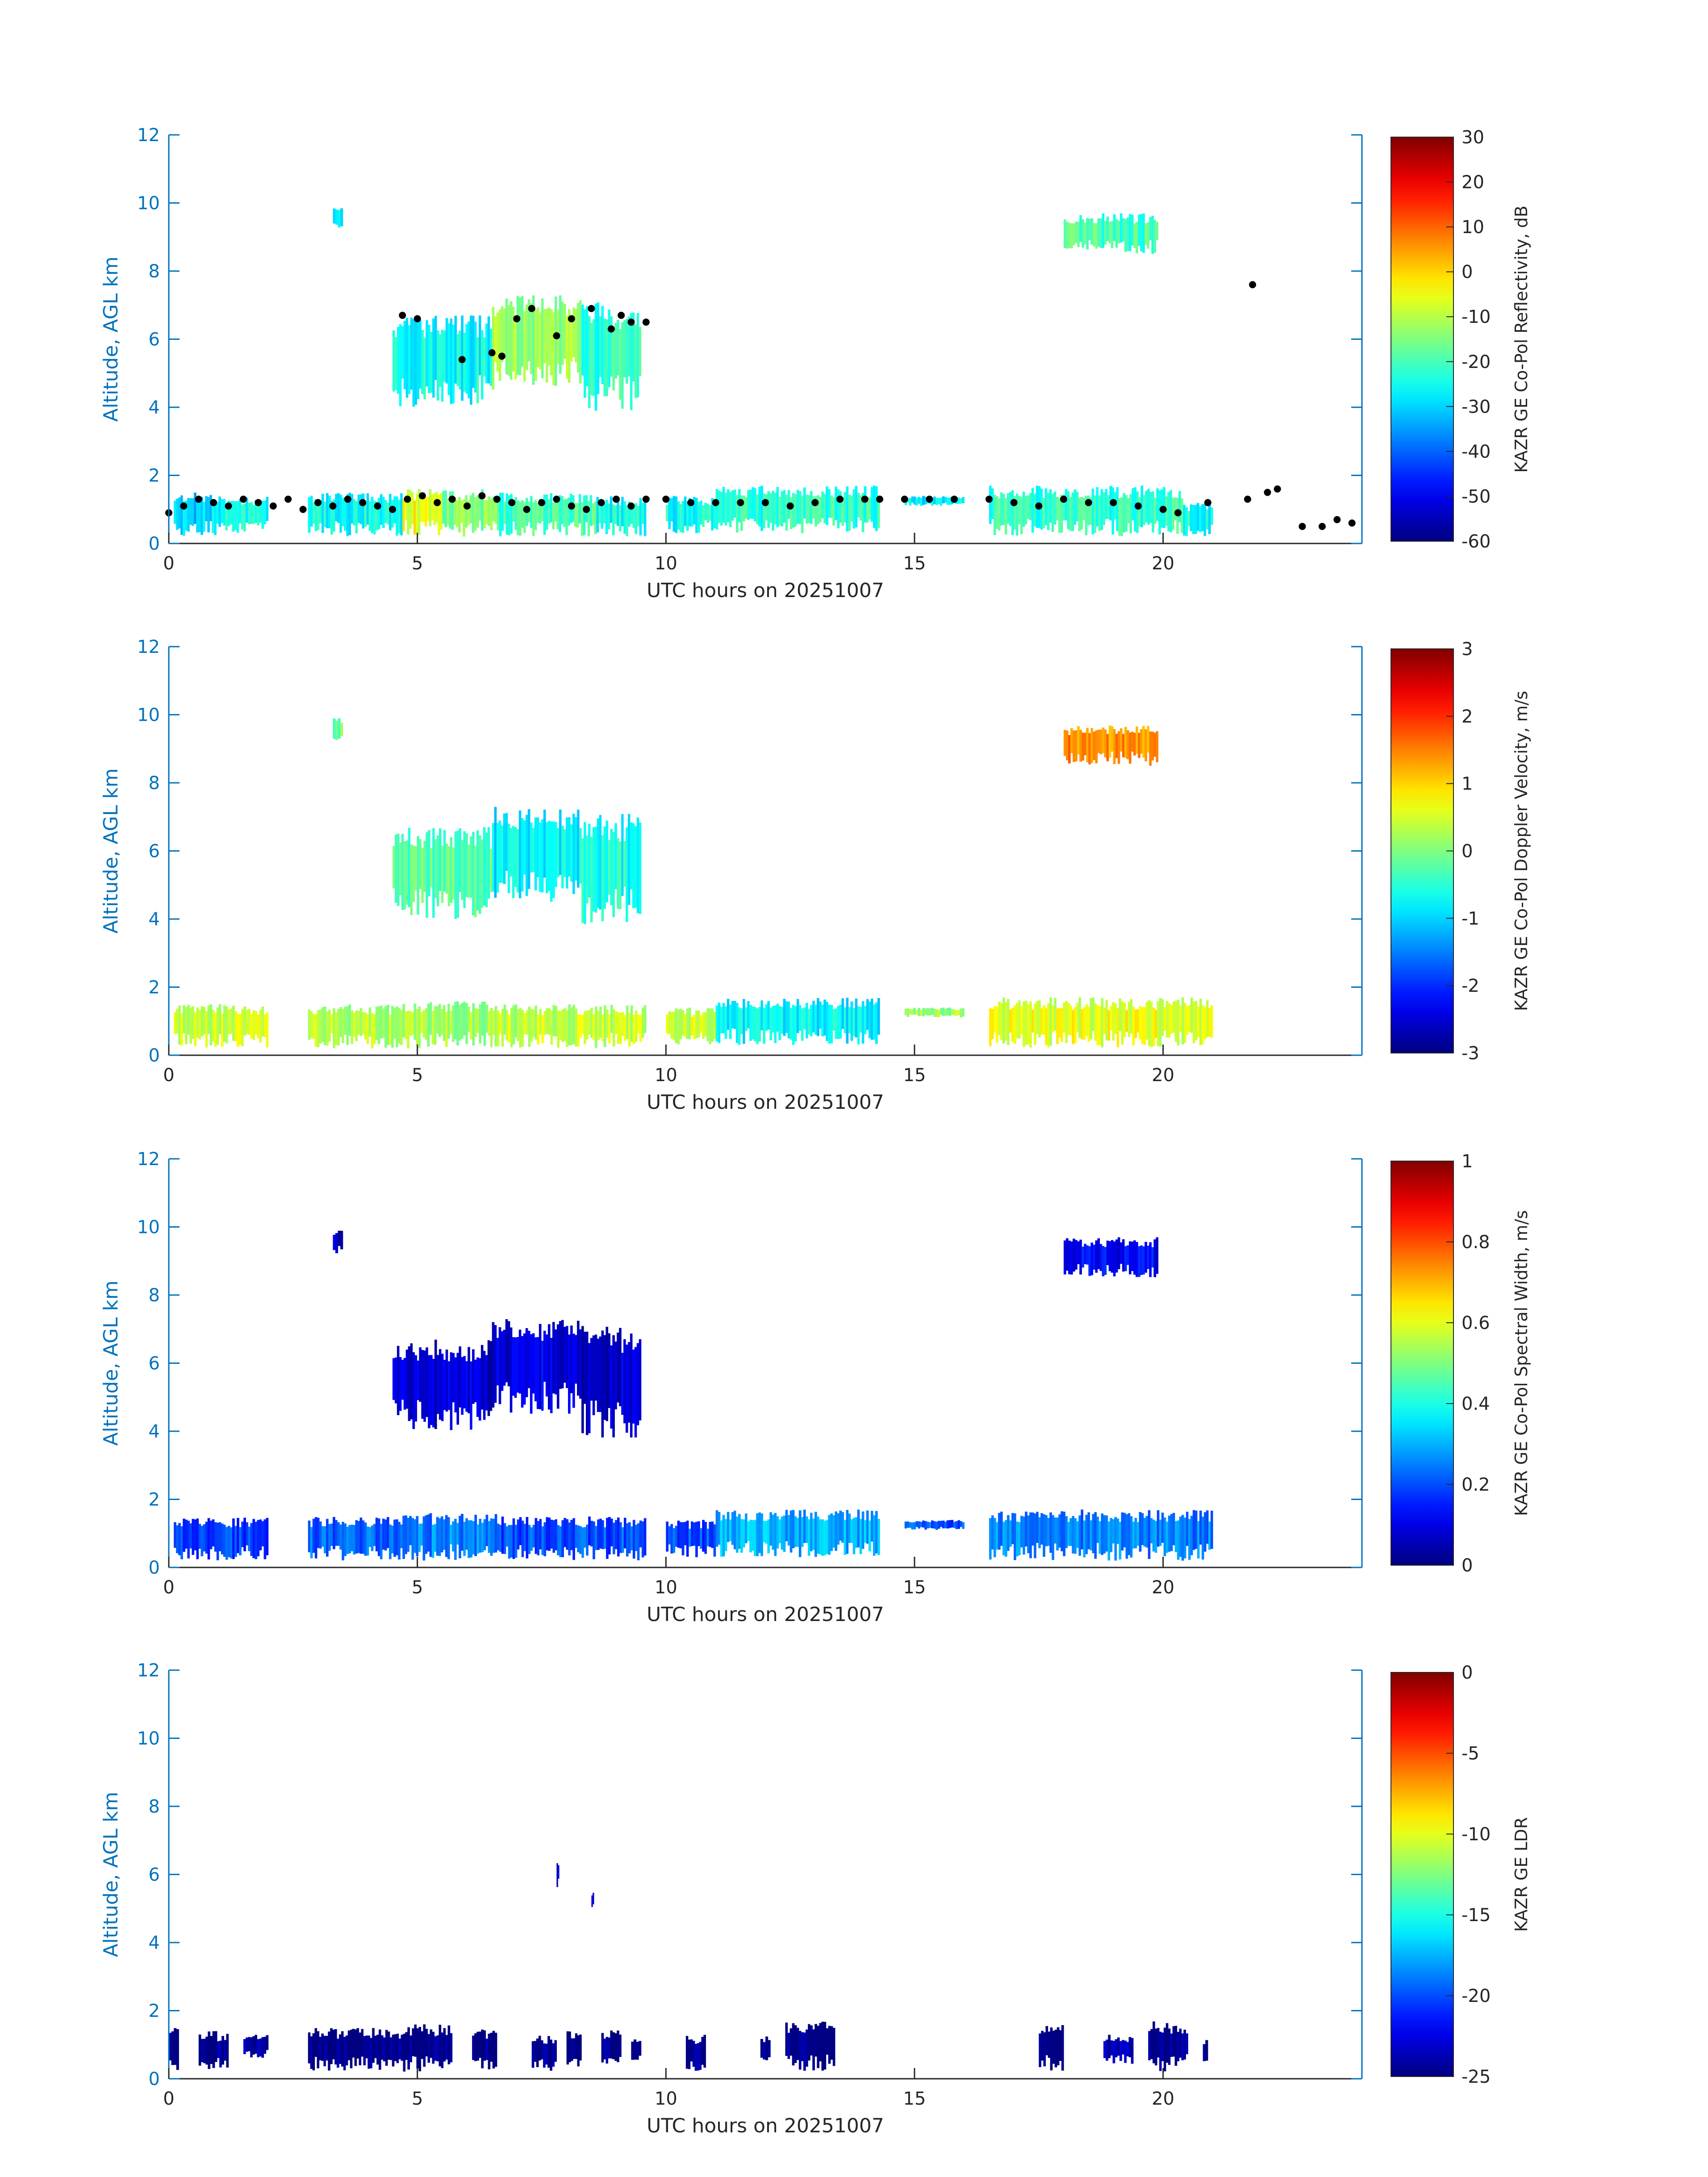 The height and width of the screenshot is (2177, 1708). What do you see at coordinates (1470, 918) in the screenshot?
I see `colorbar-tick-label: -1` at bounding box center [1470, 918].